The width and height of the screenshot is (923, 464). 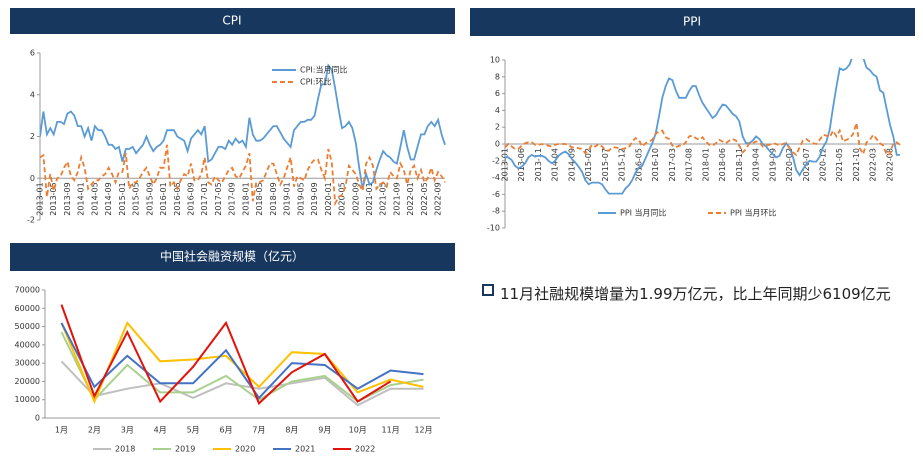 What do you see at coordinates (94, 198) in the screenshot?
I see `x-tick-label: 2014-05` at bounding box center [94, 198].